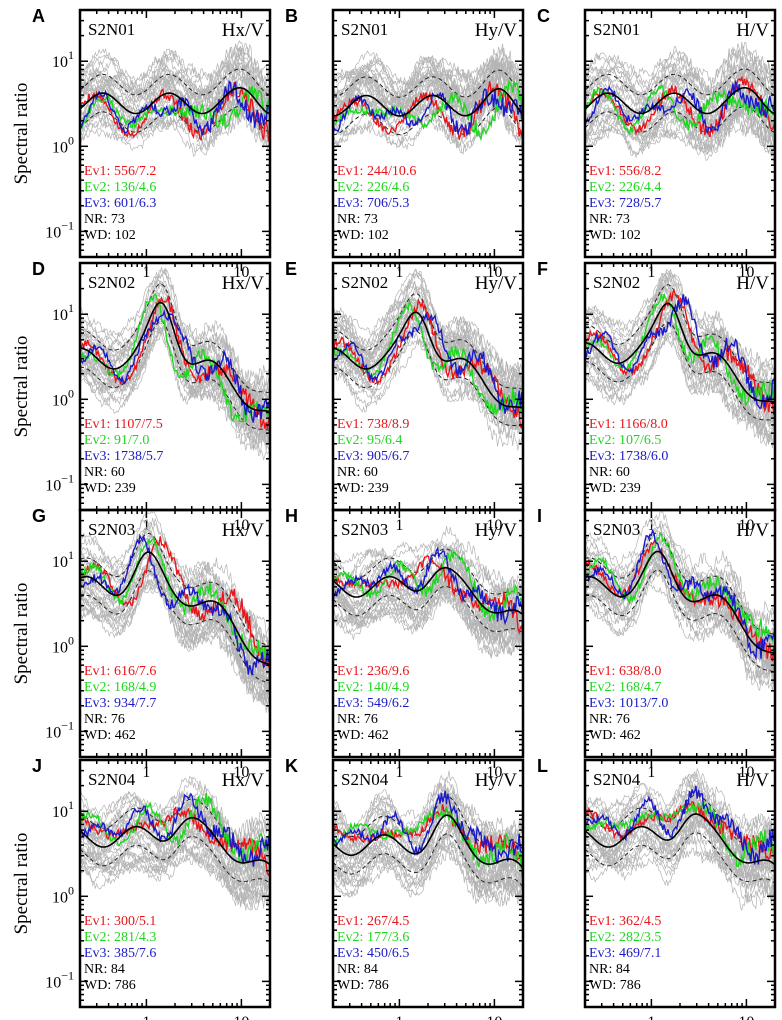  I want to click on ev1-label: Ev1: 616/7.6, so click(120, 671).